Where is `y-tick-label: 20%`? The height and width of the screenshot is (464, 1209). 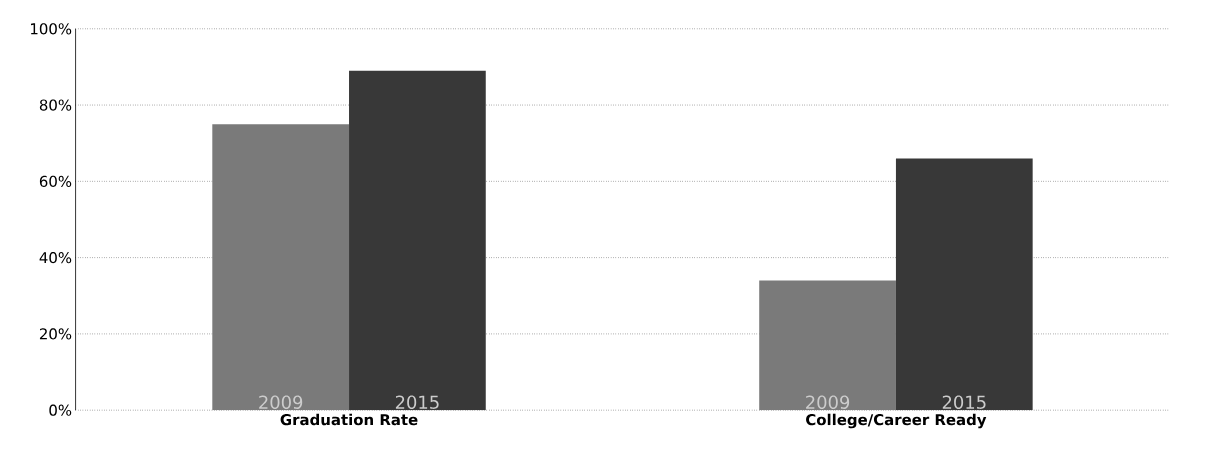 y-tick-label: 20% is located at coordinates (55, 334).